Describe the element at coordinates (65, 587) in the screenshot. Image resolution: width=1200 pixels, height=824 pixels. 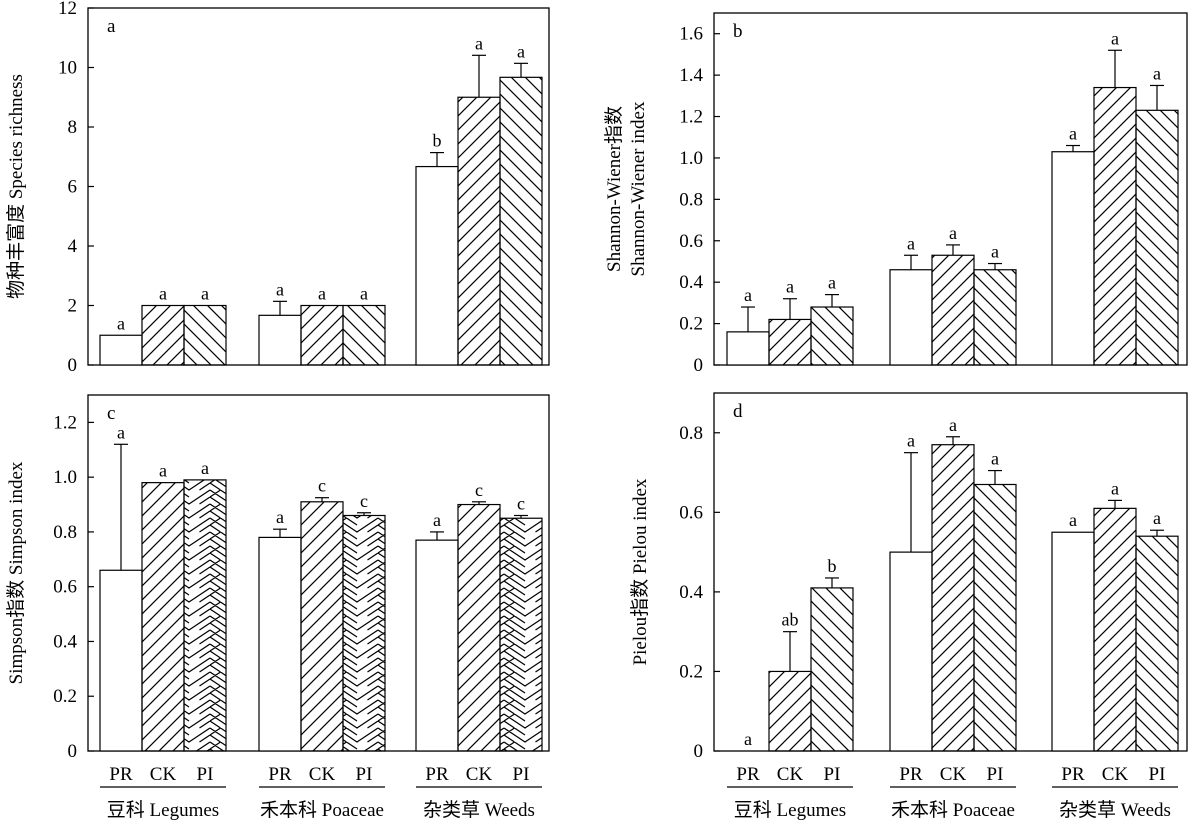
I see `y-tick-label: 0.6` at that location.